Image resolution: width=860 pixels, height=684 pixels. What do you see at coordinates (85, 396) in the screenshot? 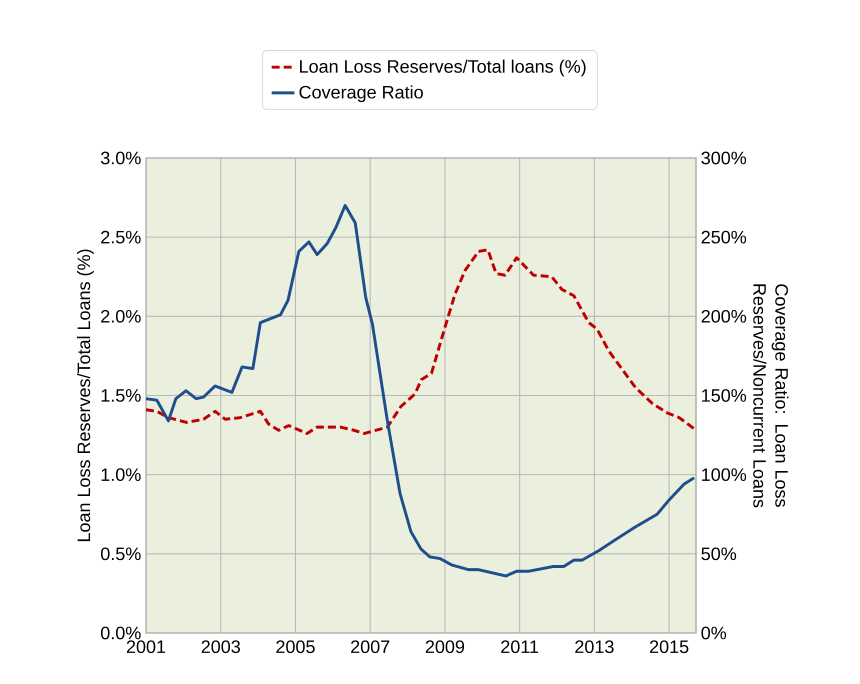
I see `y-axis-title: Loan Loss Reserves/Total Loans (%)` at bounding box center [85, 396].